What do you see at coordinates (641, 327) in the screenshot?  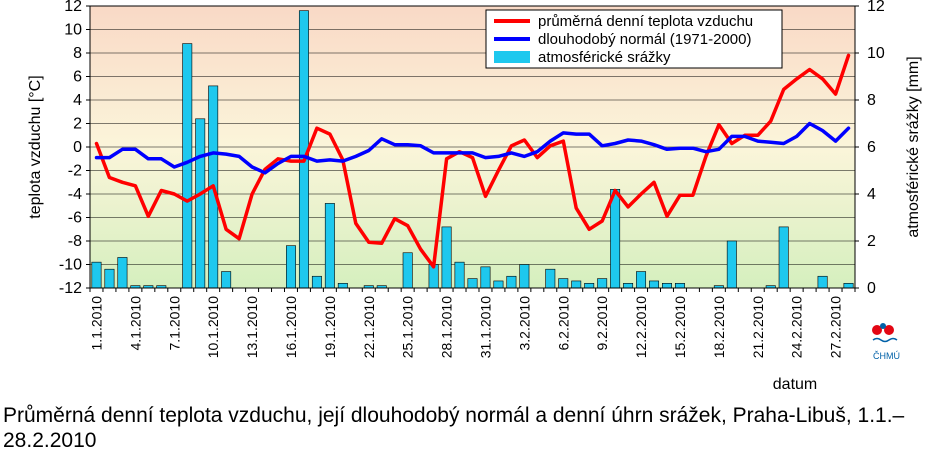 I see `x-tick-label: 12.2.2010` at bounding box center [641, 327].